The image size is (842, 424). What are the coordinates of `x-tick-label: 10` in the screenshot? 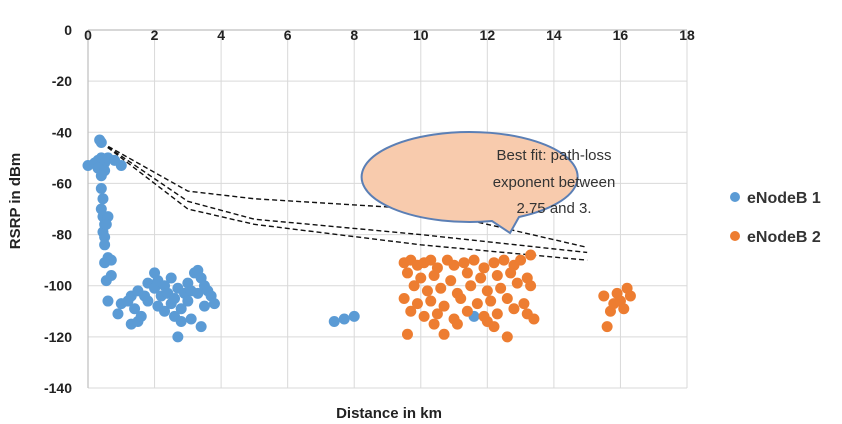 It's located at (421, 35).